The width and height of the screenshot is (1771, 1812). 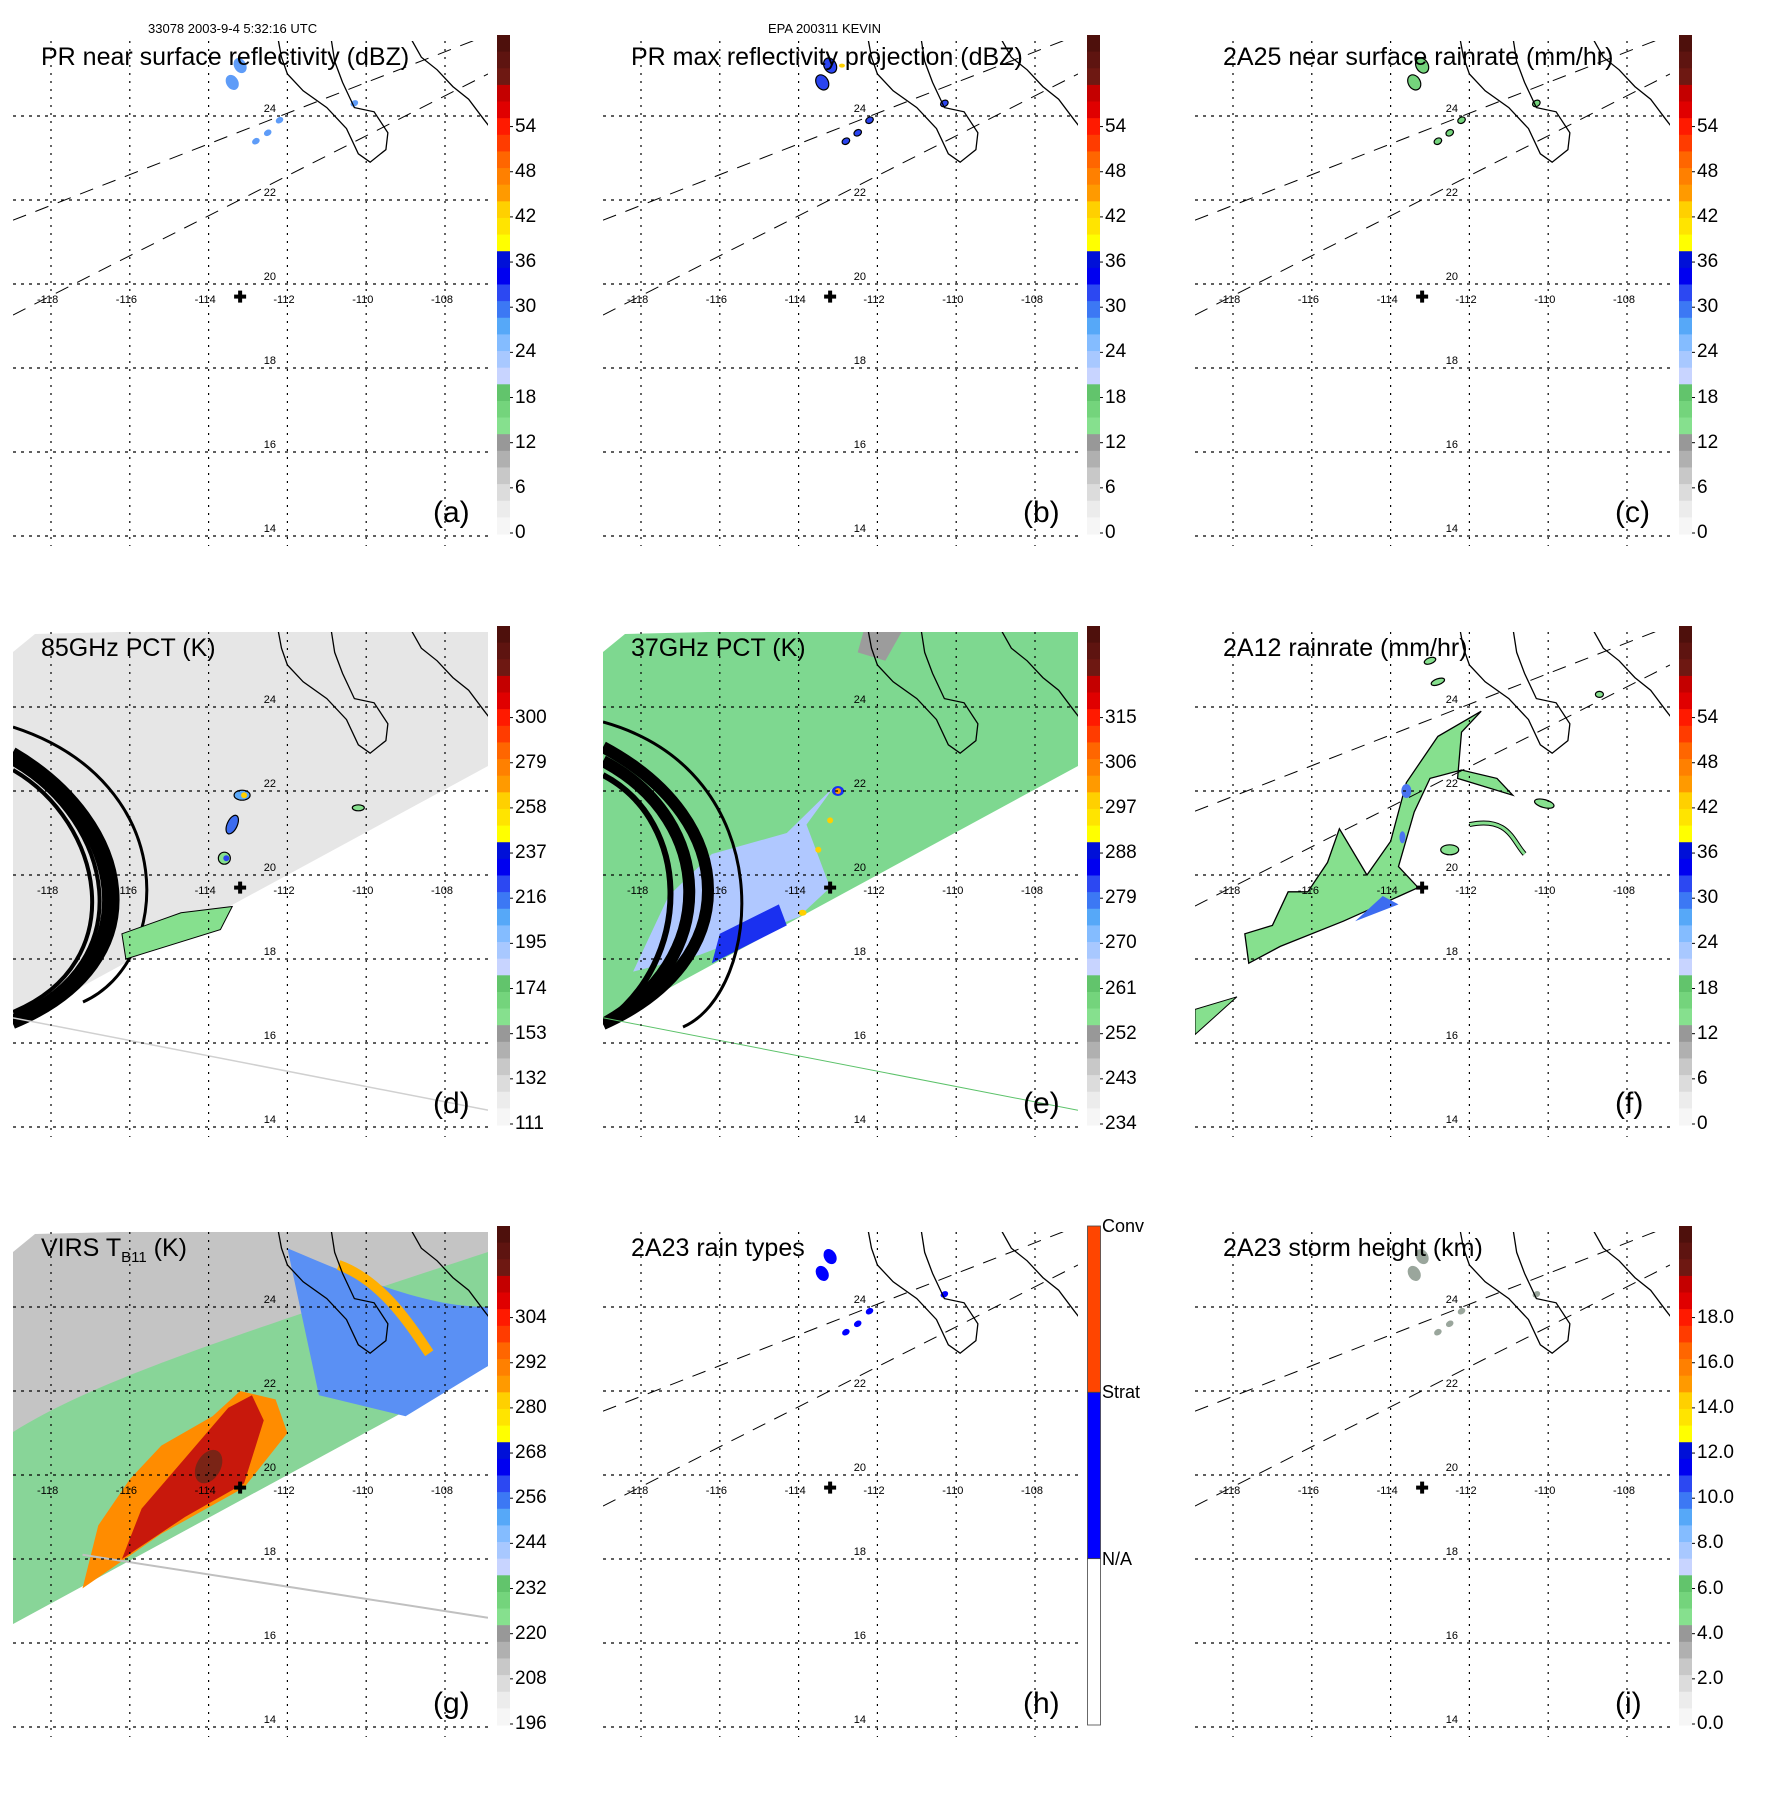 I want to click on colorbar-tick-label: 48, so click(x=1708, y=171).